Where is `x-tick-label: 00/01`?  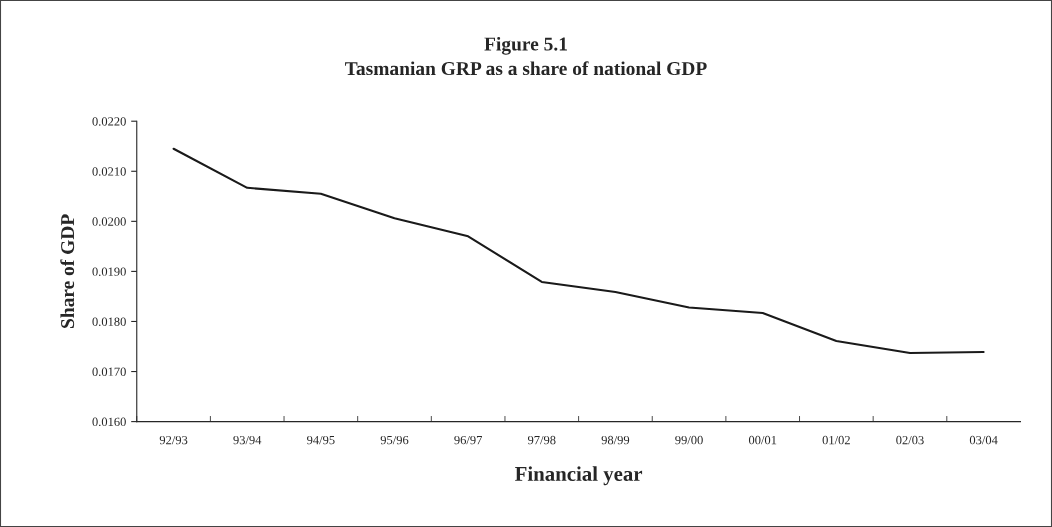
x-tick-label: 00/01 is located at coordinates (762, 440).